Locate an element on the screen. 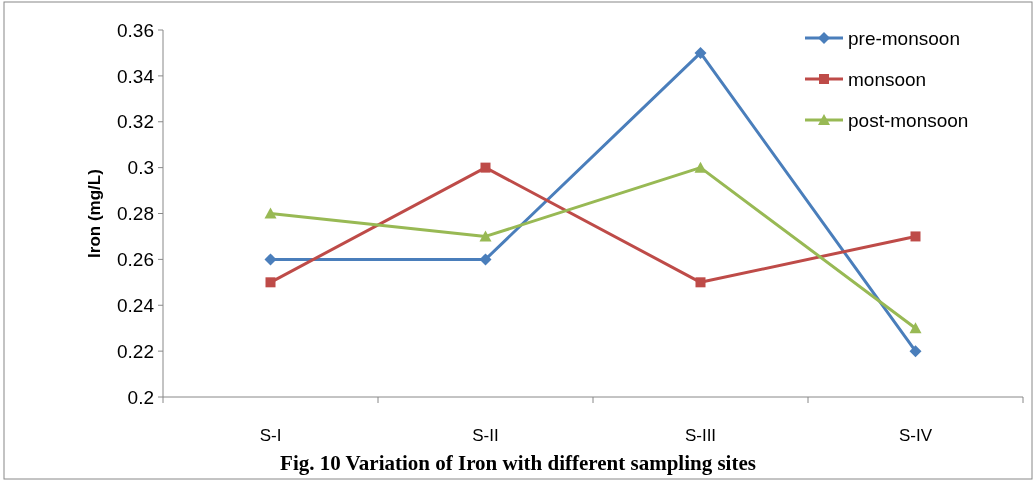 This screenshot has width=1036, height=481. y-tick-label: 0.3 is located at coordinates (140, 168).